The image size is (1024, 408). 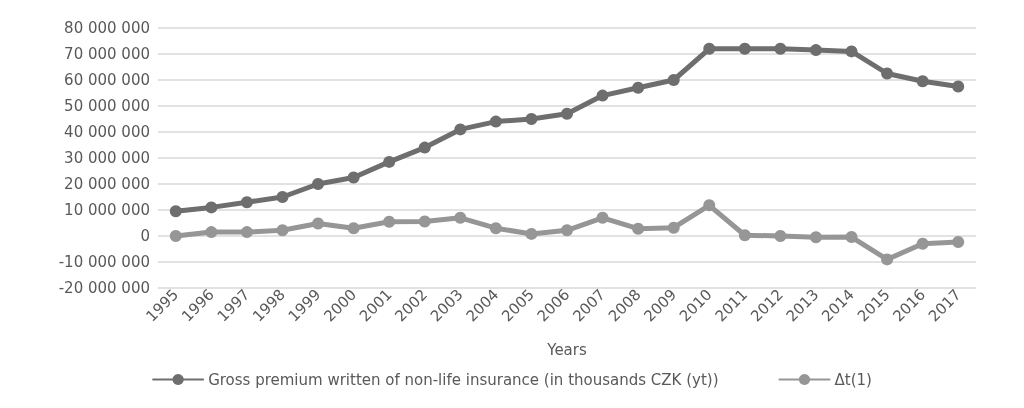 What do you see at coordinates (107, 80) in the screenshot?
I see `y-tick-label: 60 000 000` at bounding box center [107, 80].